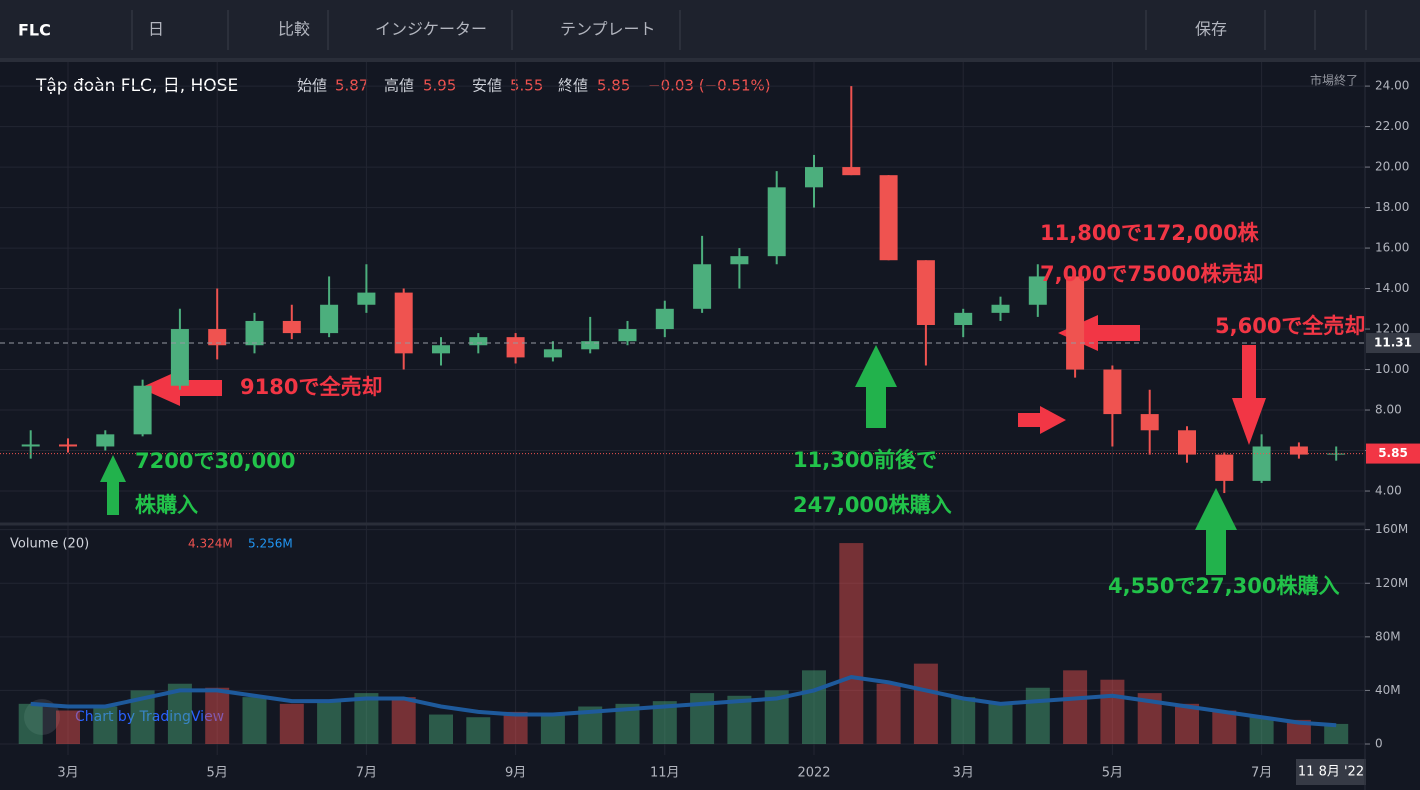 The width and height of the screenshot is (1420, 790). I want to click on watermark: Chart by TradingView, so click(149, 717).